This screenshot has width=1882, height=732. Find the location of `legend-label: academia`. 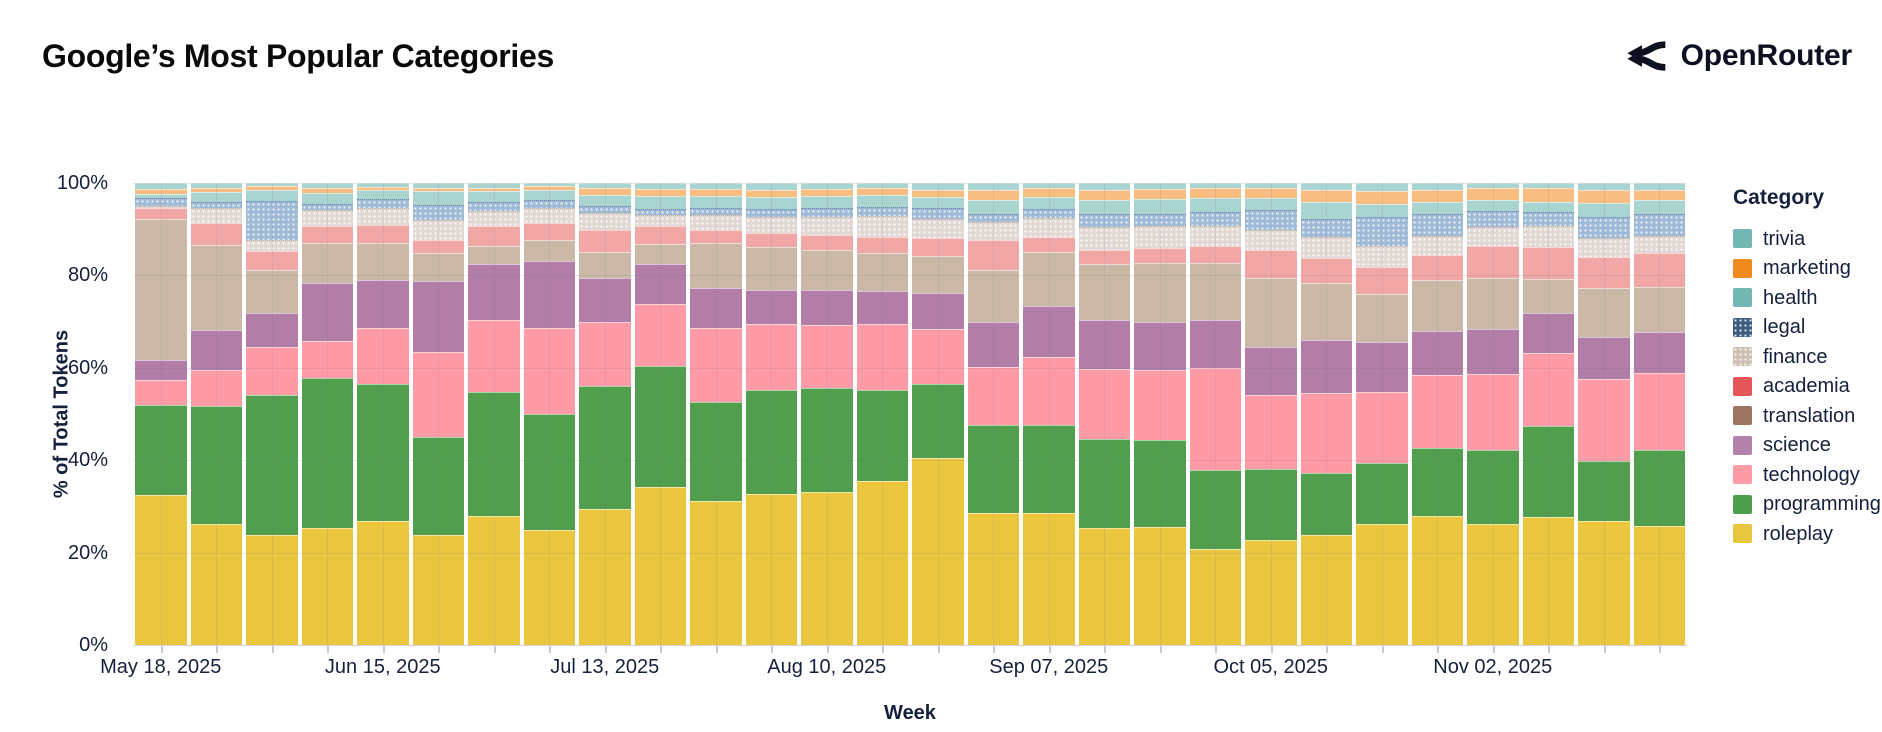

legend-label: academia is located at coordinates (1806, 386).